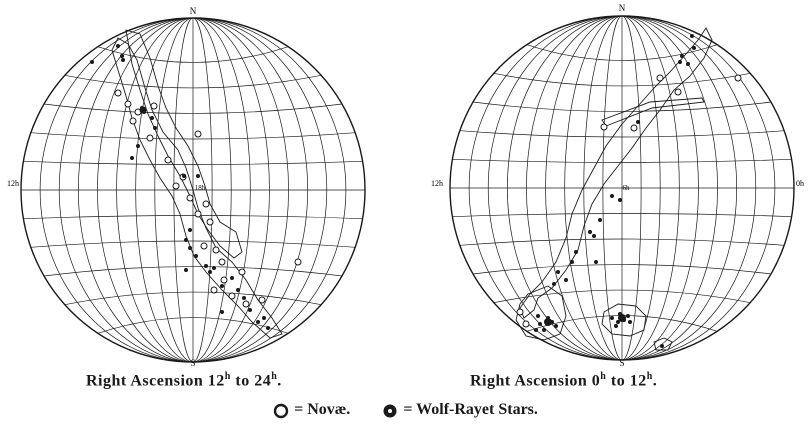  I want to click on nova-symbol-icon, so click(281, 410).